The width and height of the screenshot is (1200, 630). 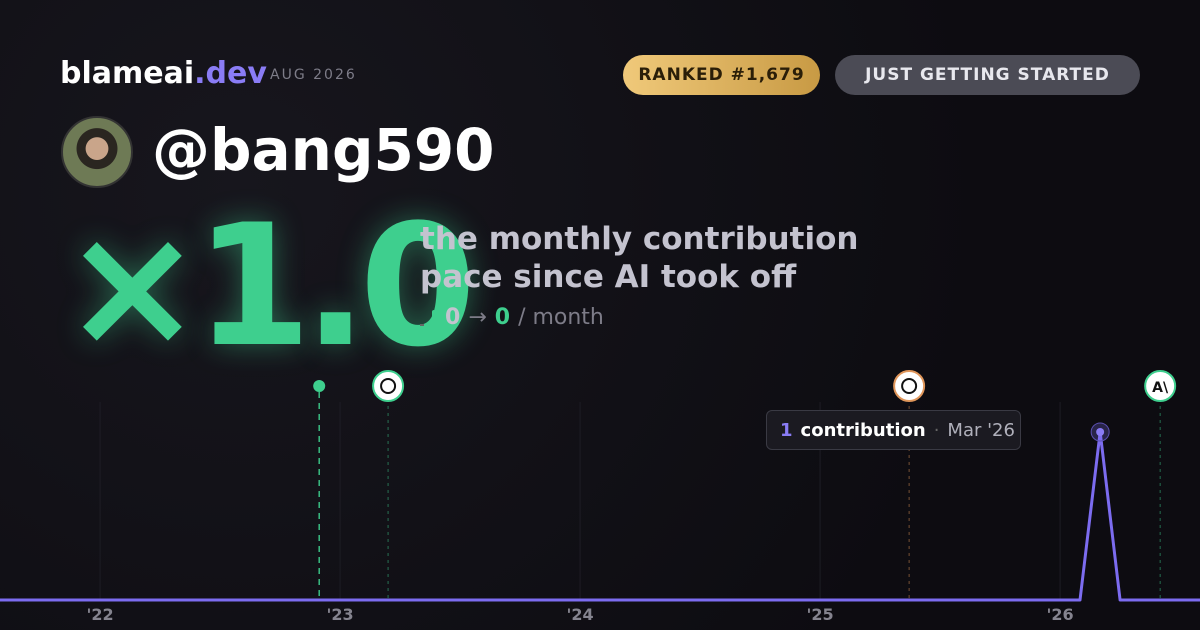 I want to click on highlight-point, so click(x=1100, y=432).